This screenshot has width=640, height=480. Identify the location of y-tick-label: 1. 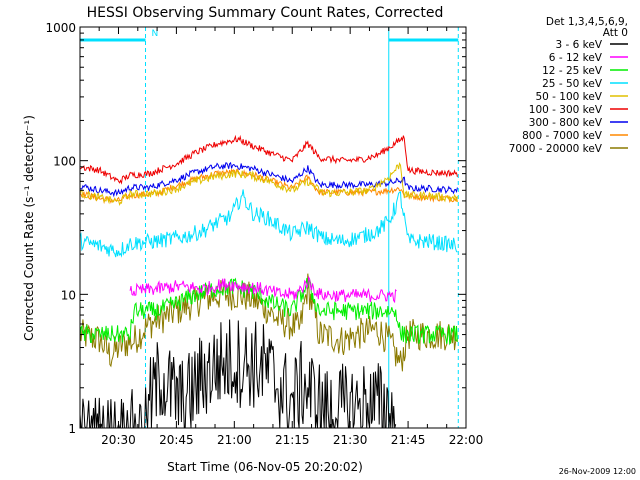
(72, 429).